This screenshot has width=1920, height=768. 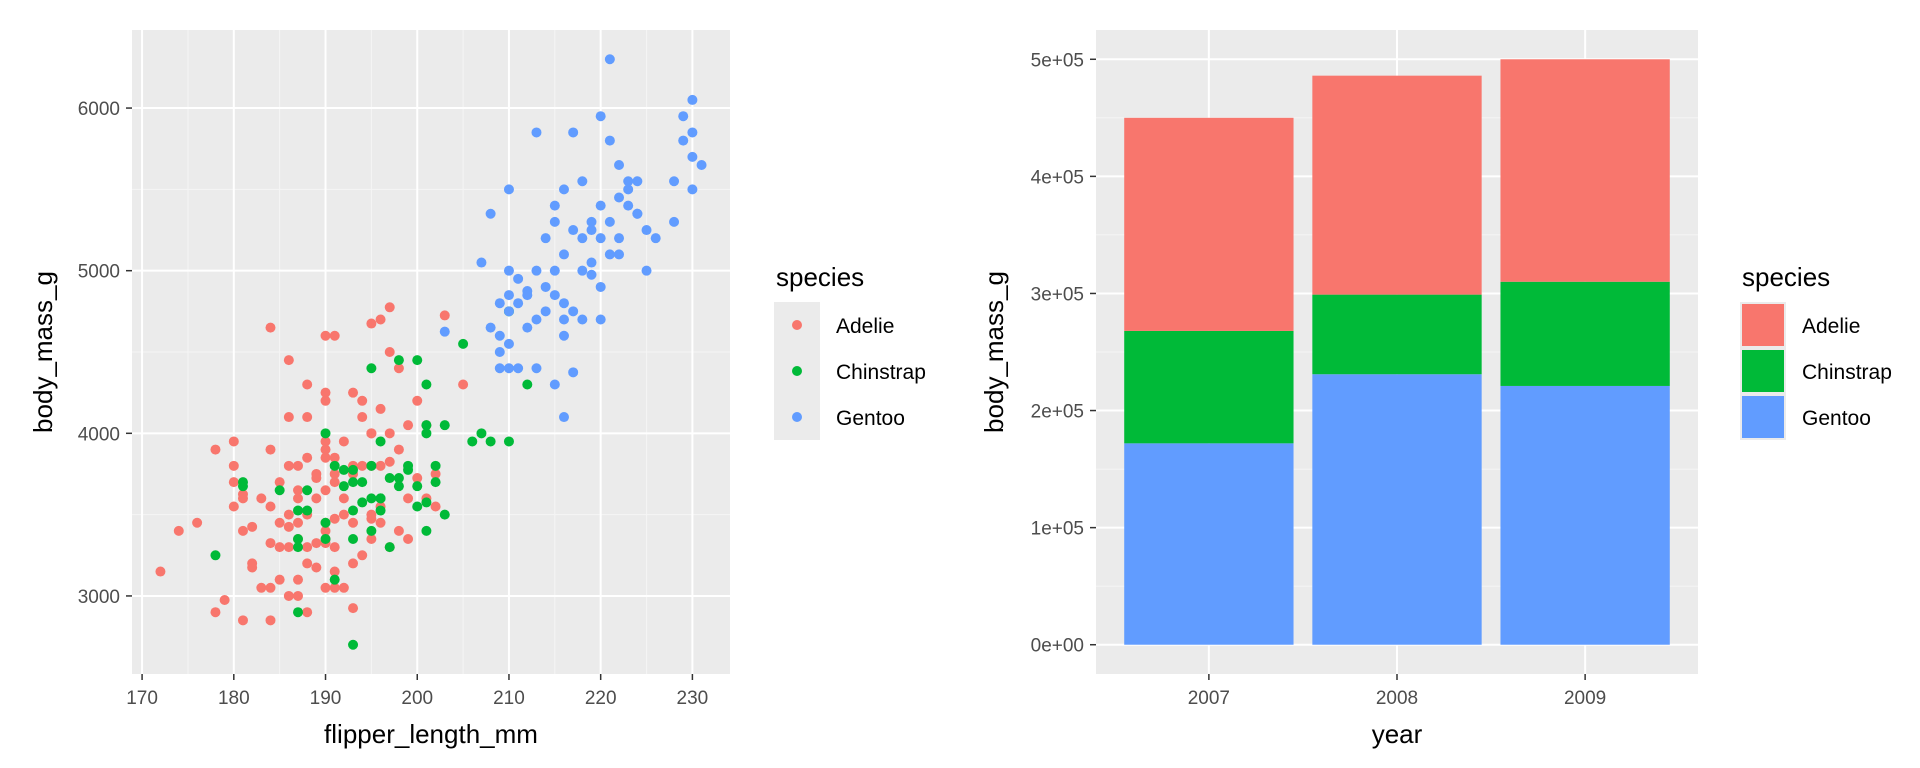 I want to click on scatter-legend-label: Gentoo, so click(x=870, y=418).